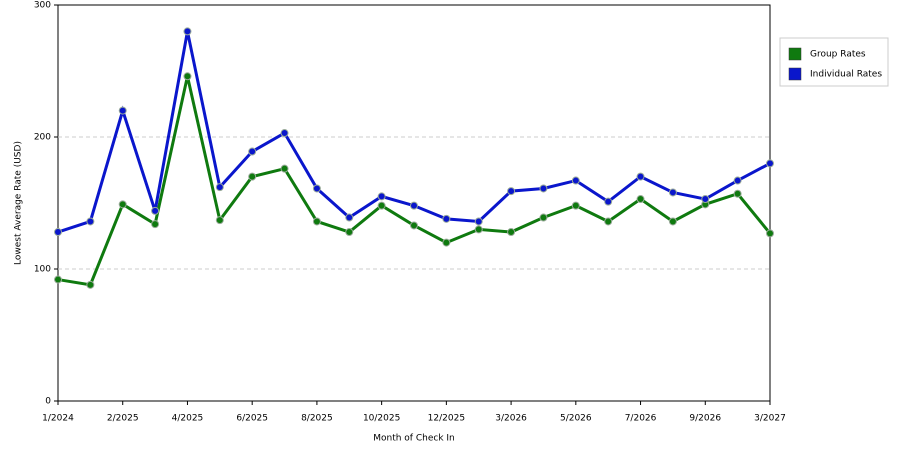 The image size is (900, 454). I want to click on x-tick-label: 5/2026, so click(576, 419).